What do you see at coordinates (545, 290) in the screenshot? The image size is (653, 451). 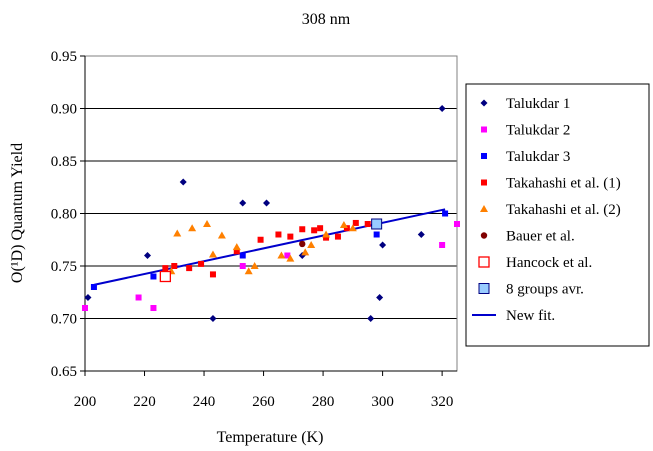 I see `legend-label: 8 groups avr.` at bounding box center [545, 290].